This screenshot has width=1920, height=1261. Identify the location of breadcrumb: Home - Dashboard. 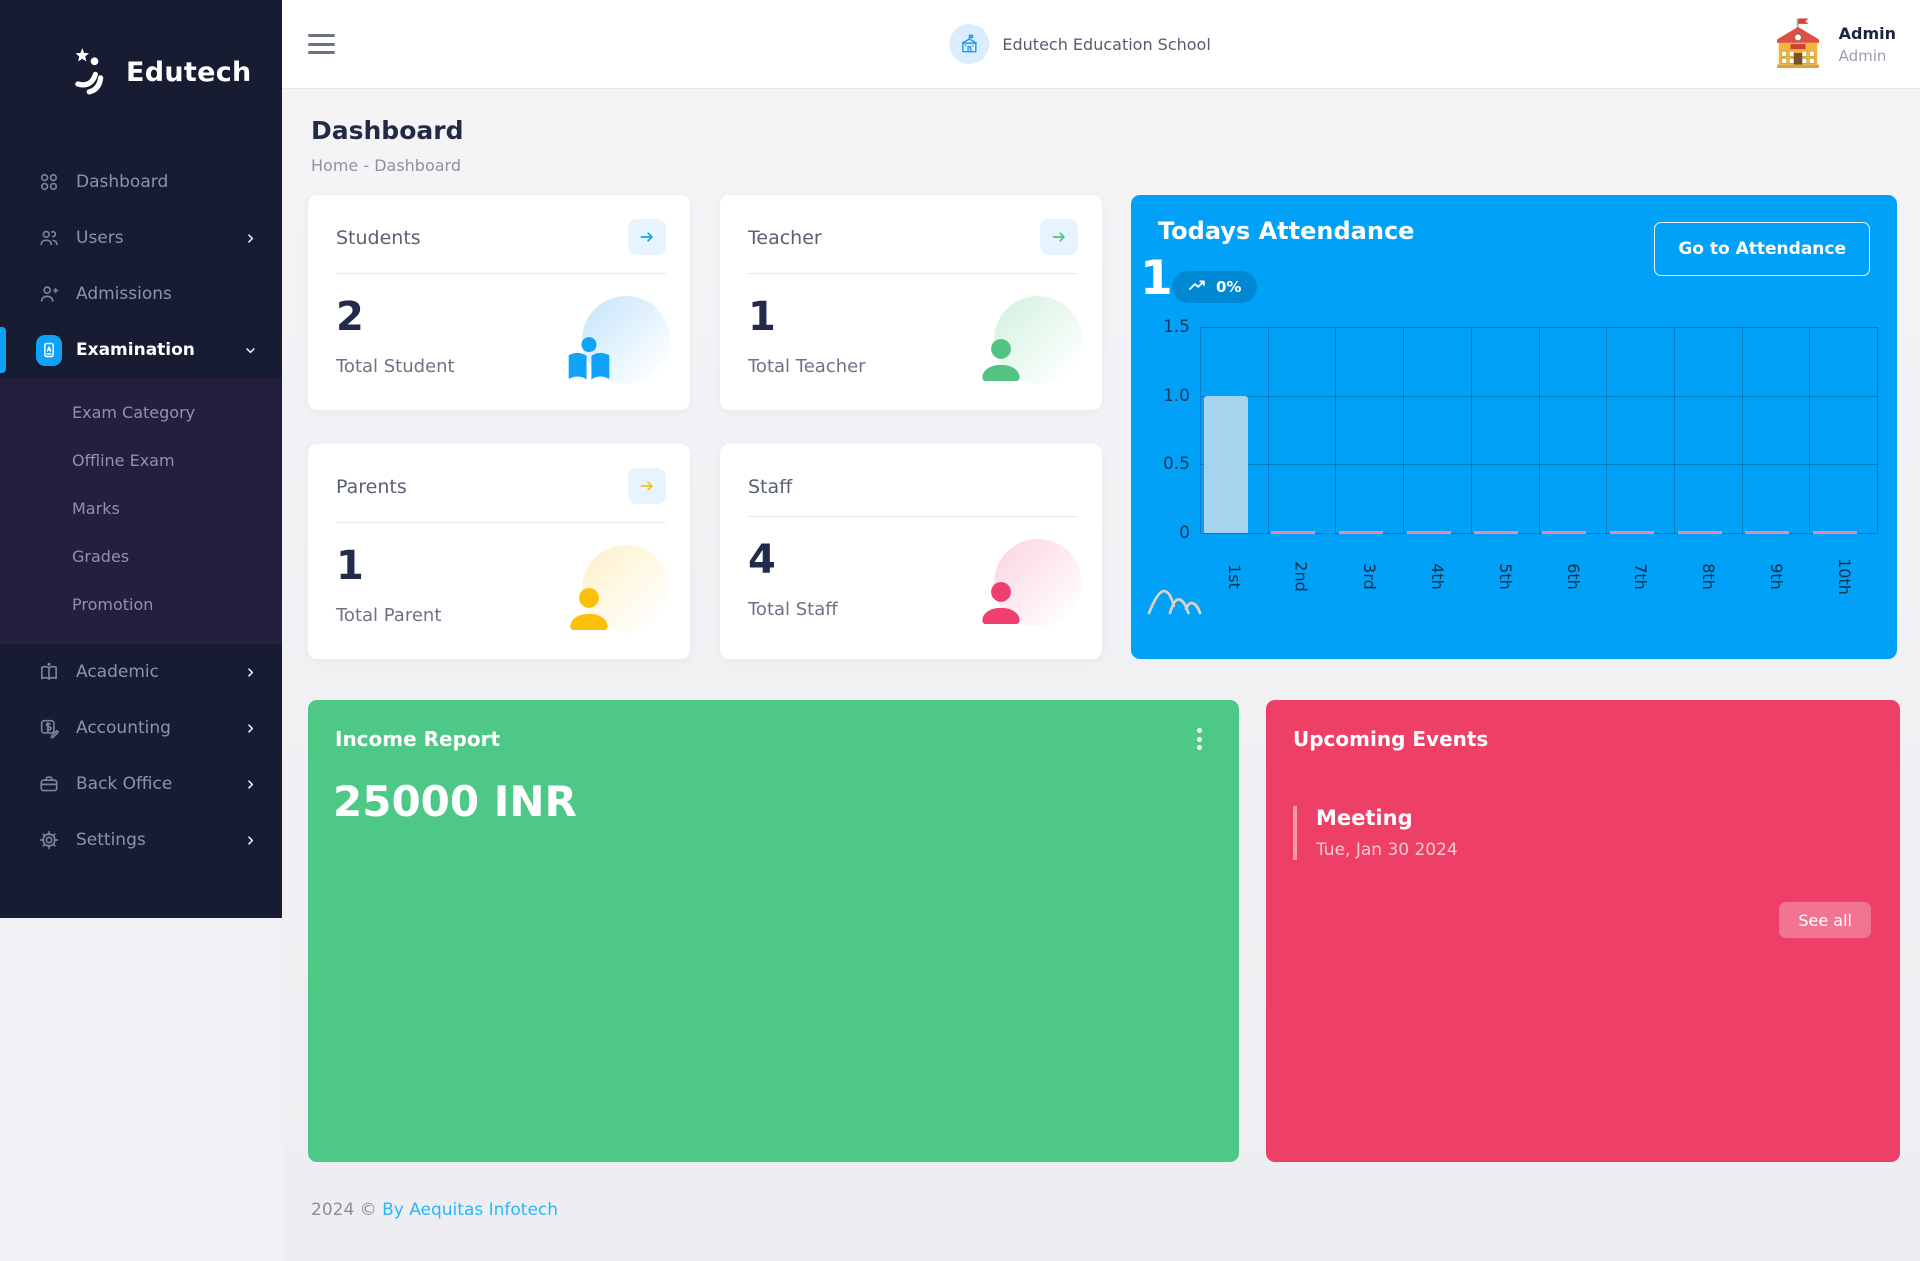
(386, 165).